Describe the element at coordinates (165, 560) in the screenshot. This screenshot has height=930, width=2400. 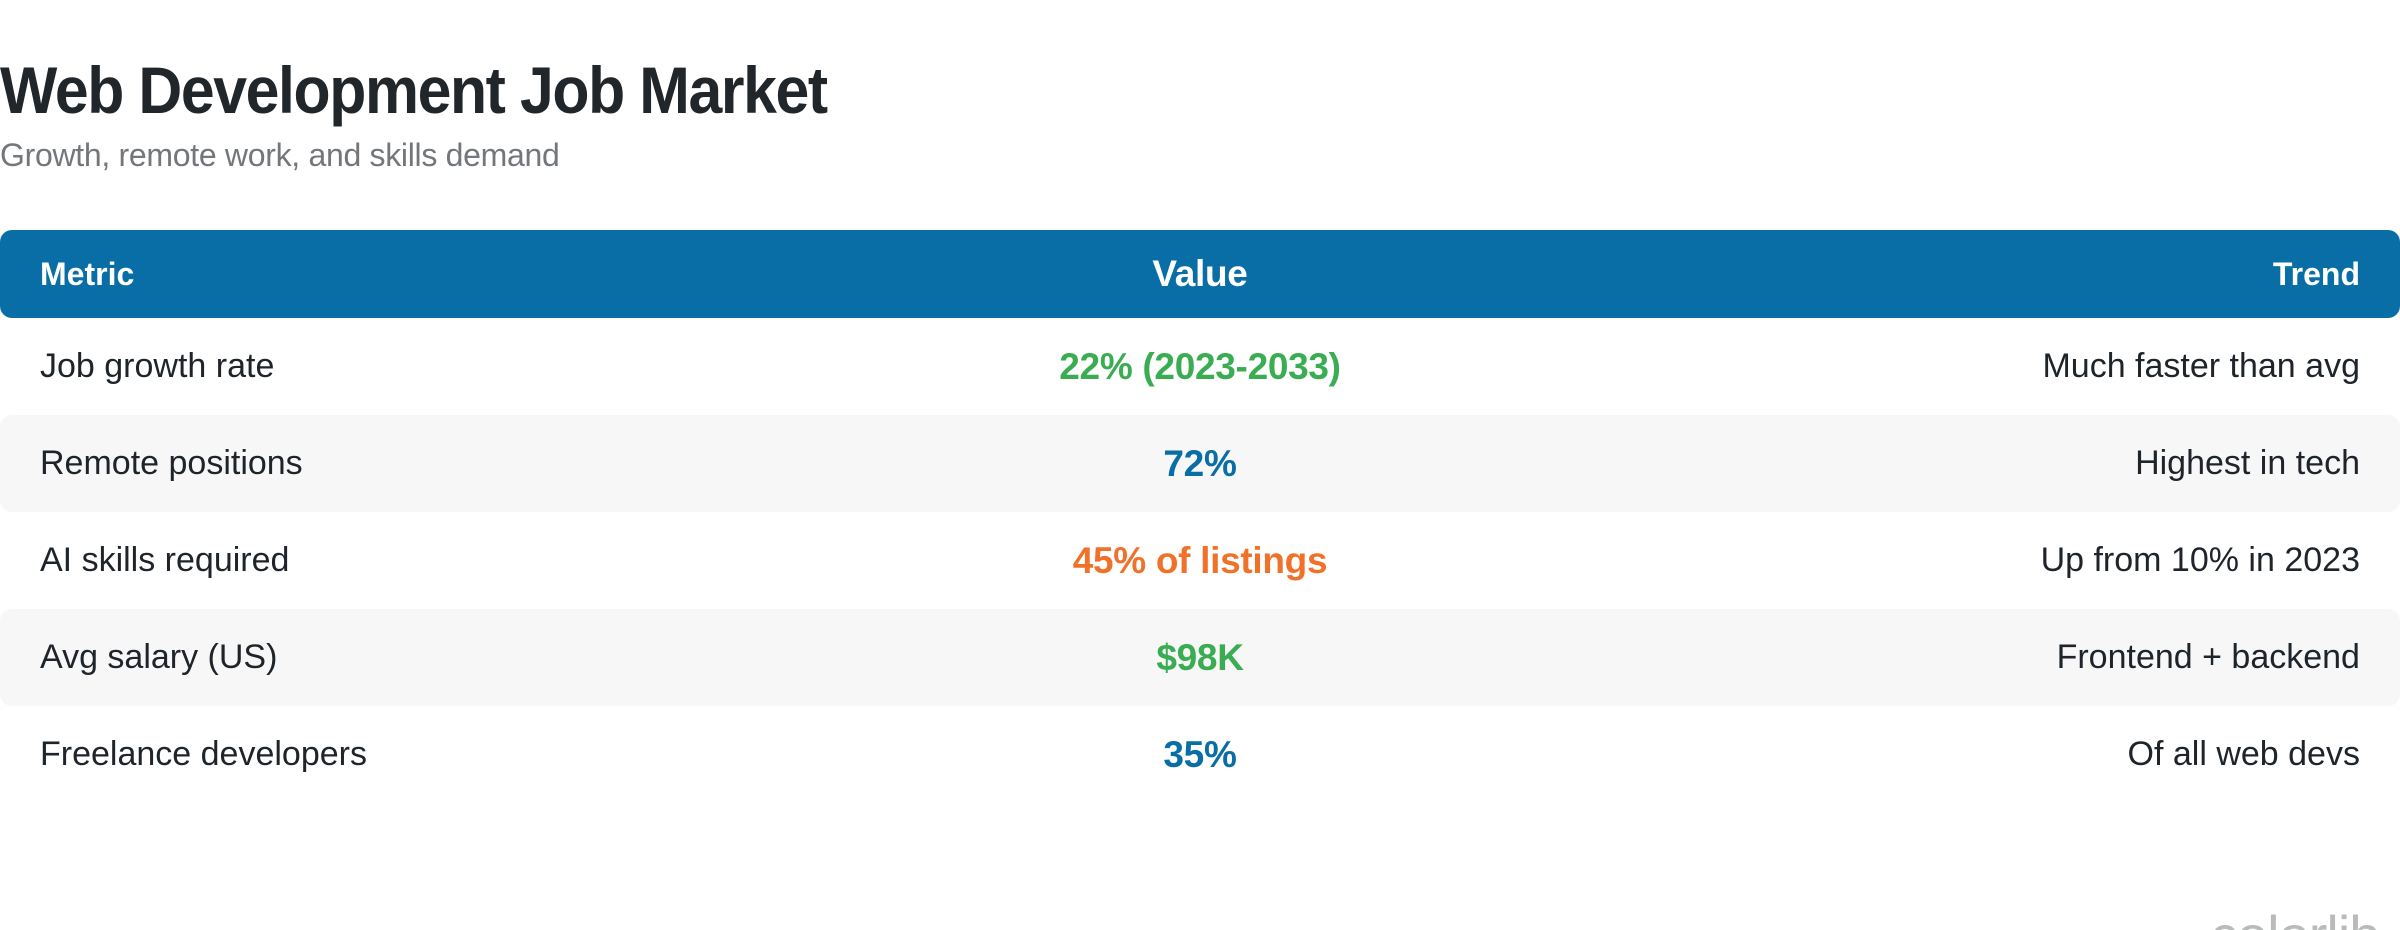
I see `metric-cell: AI skills required` at that location.